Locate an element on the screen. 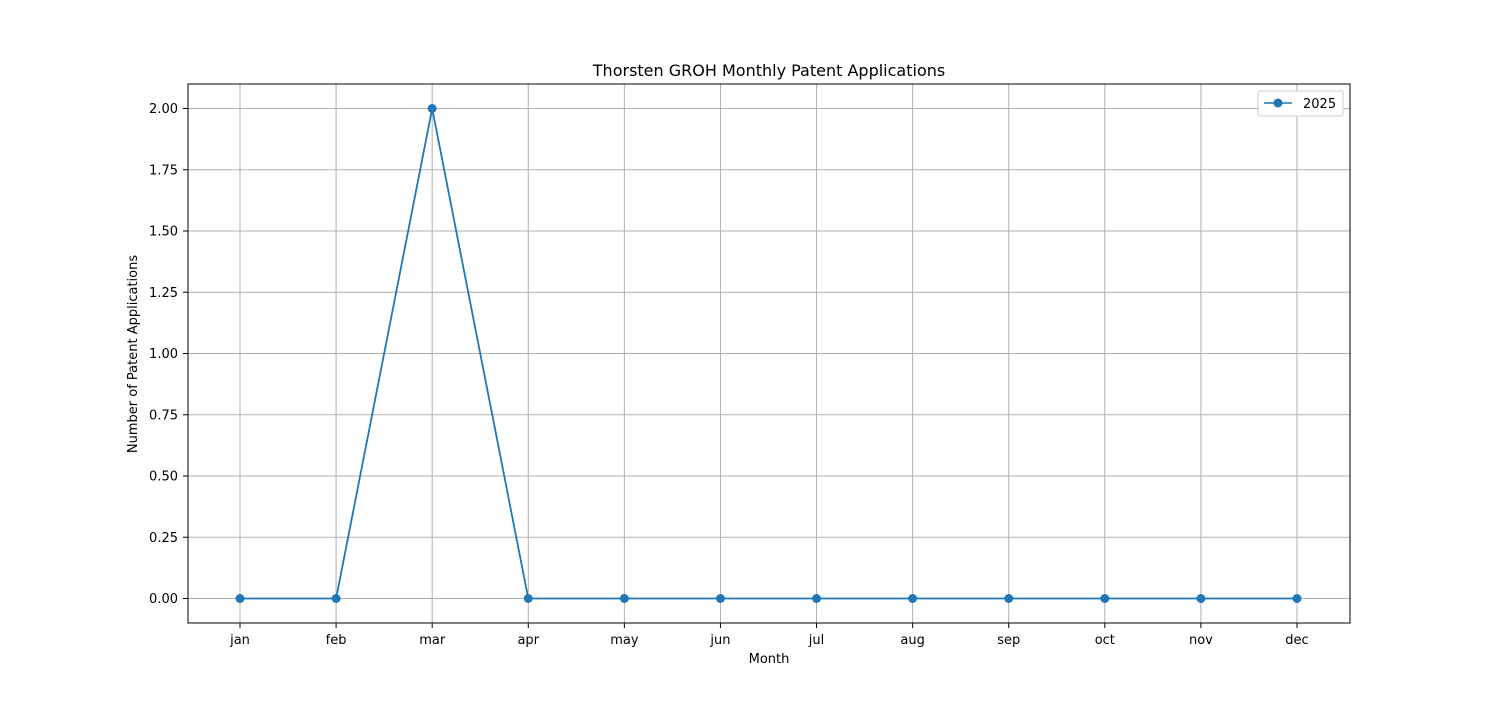 This screenshot has height=705, width=1500. x-tick-label: jul is located at coordinates (816, 640).